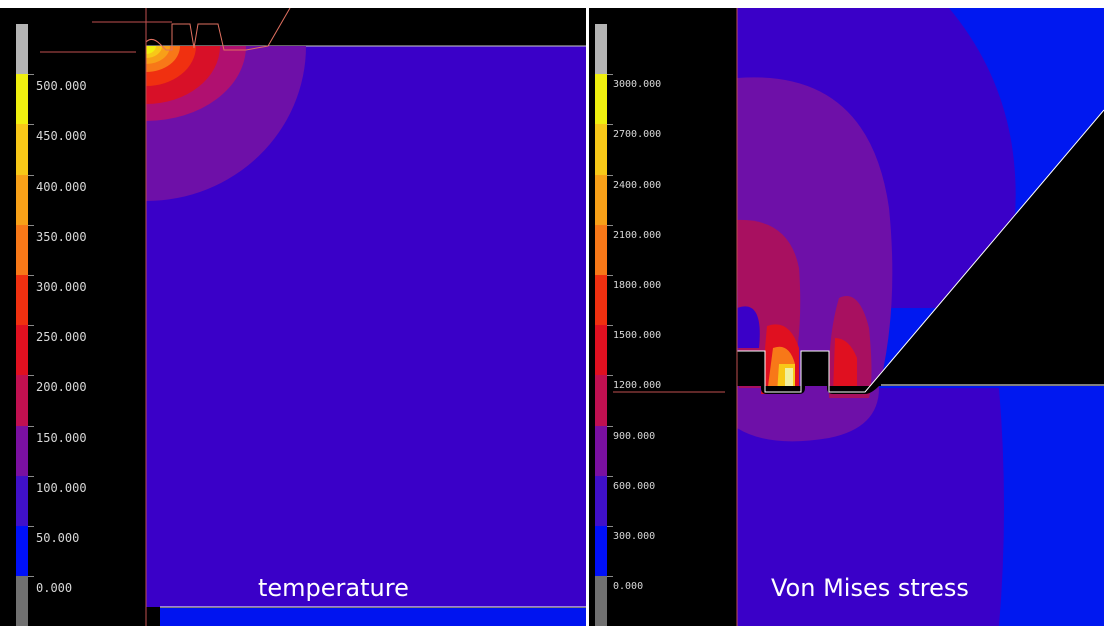  I want to click on temperature-legend-label: 350.000, so click(61, 236).